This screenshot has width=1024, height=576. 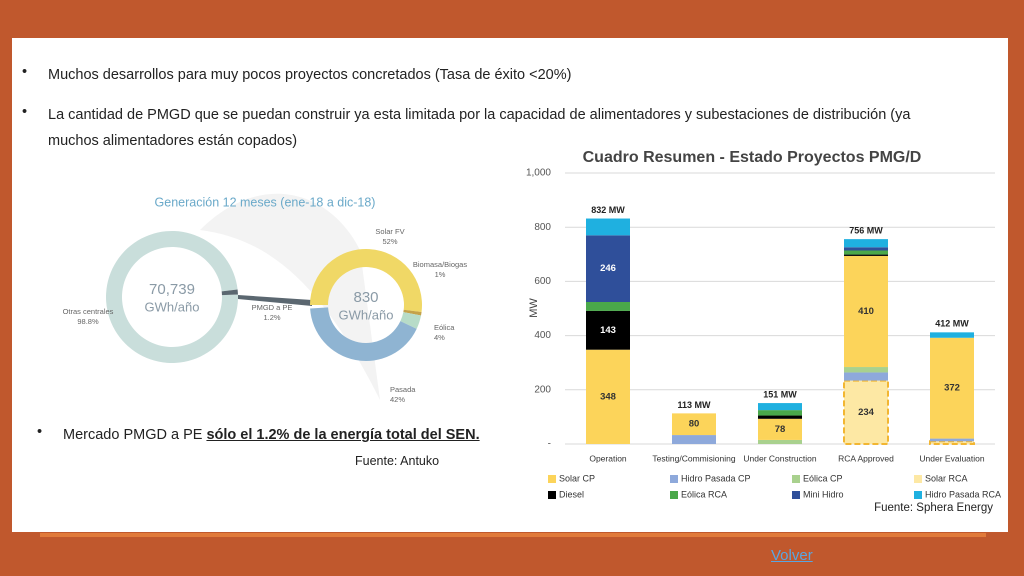 I want to click on slice-value: 4%, so click(x=439, y=337).